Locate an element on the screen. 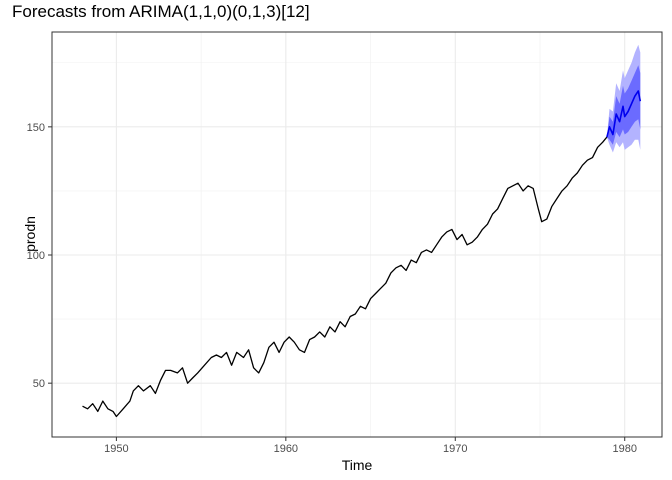  x-tick-label: 1960 is located at coordinates (286, 449).